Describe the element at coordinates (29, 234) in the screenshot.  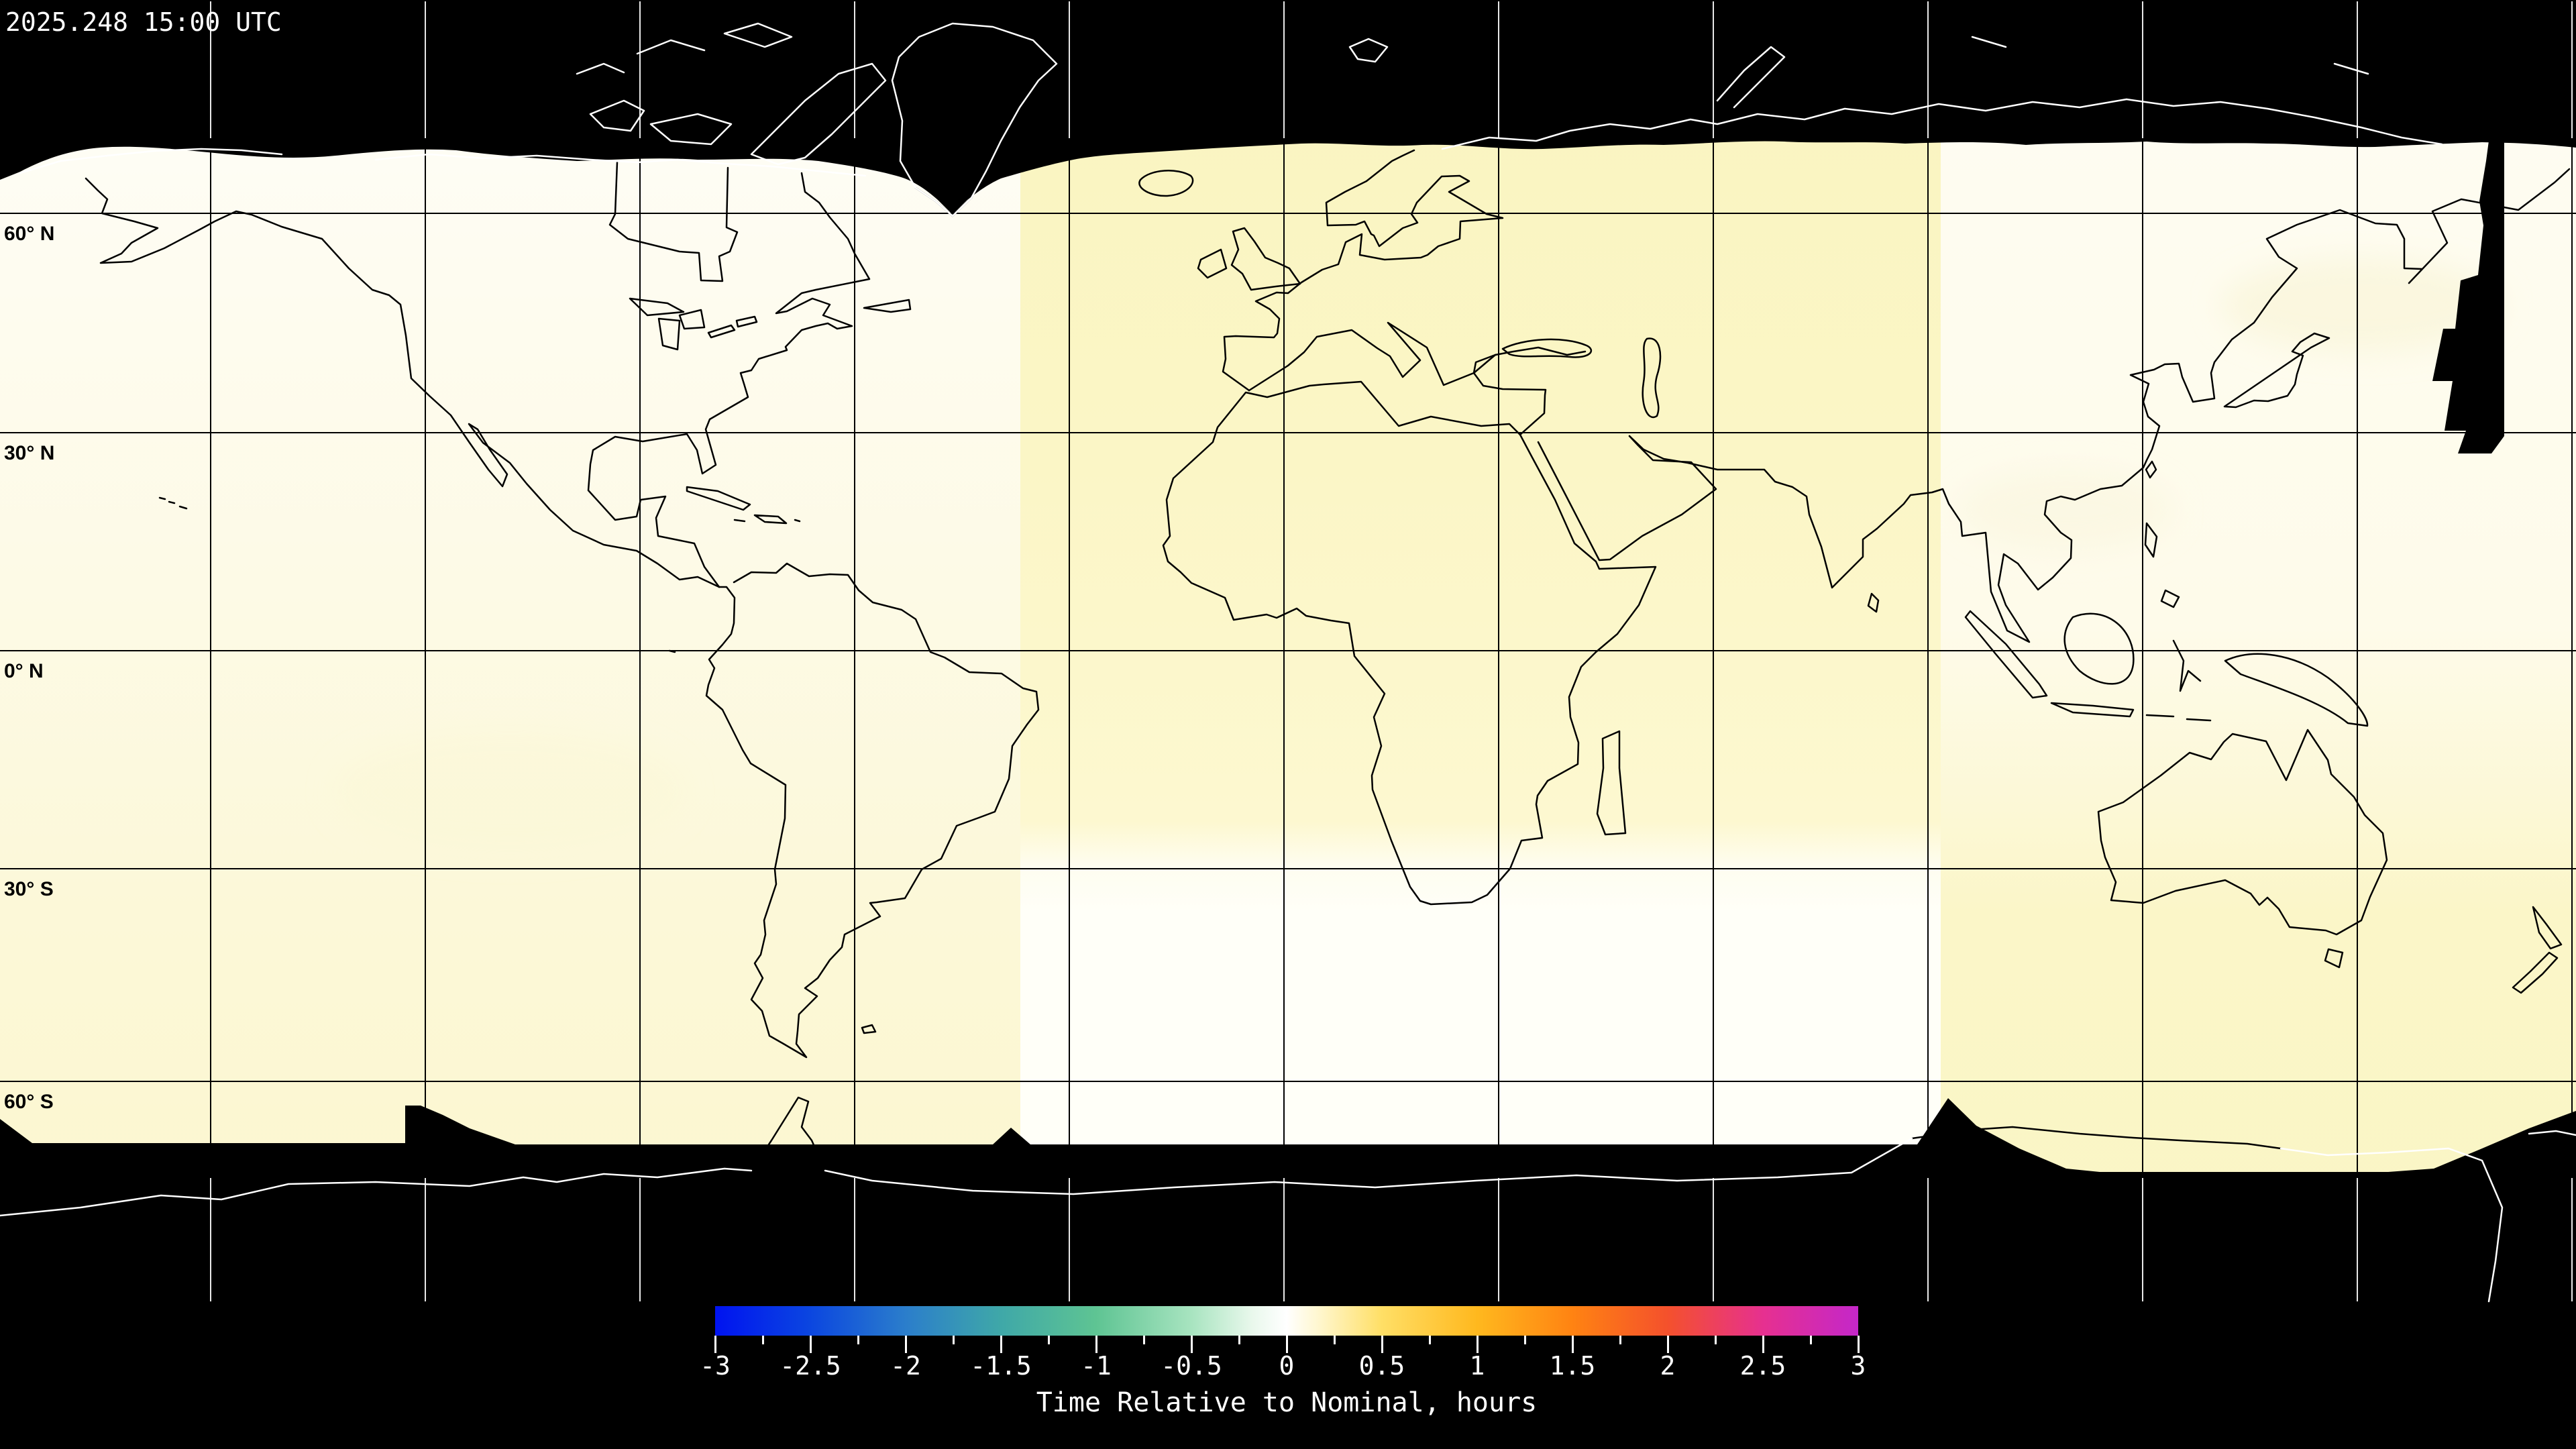
I see `lat-label-60n: 60° N` at that location.